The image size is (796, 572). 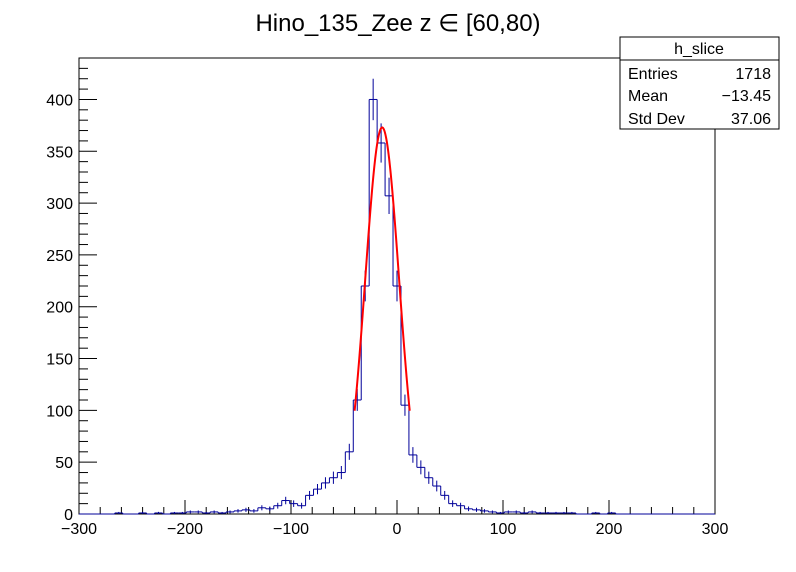 I want to click on stats-box-frame, so click(x=699, y=83).